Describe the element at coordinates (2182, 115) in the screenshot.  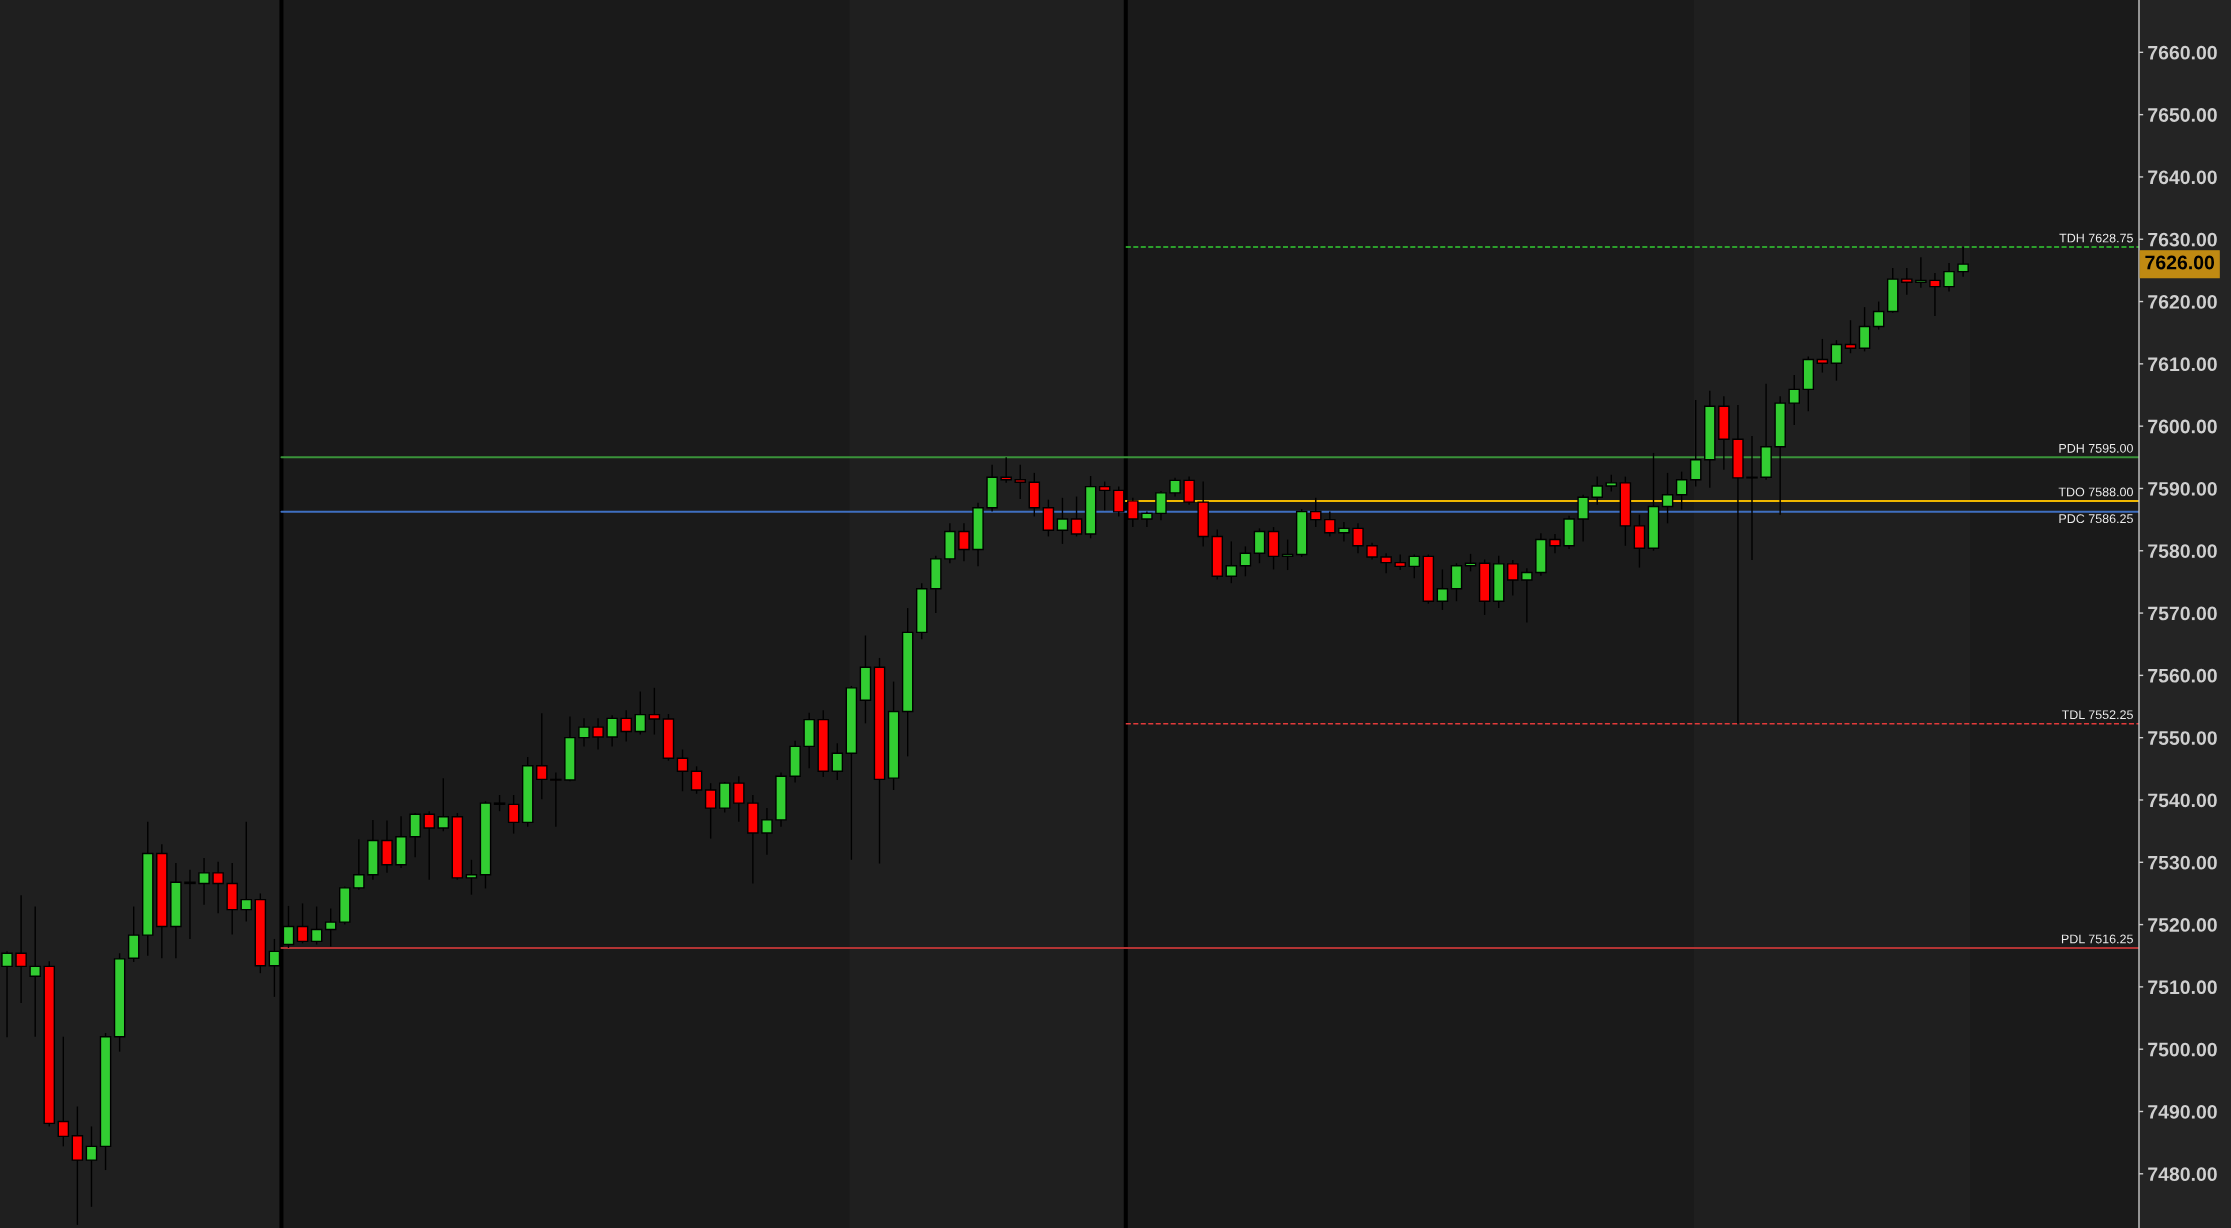
I see `y-tick-label: 7650.00` at that location.